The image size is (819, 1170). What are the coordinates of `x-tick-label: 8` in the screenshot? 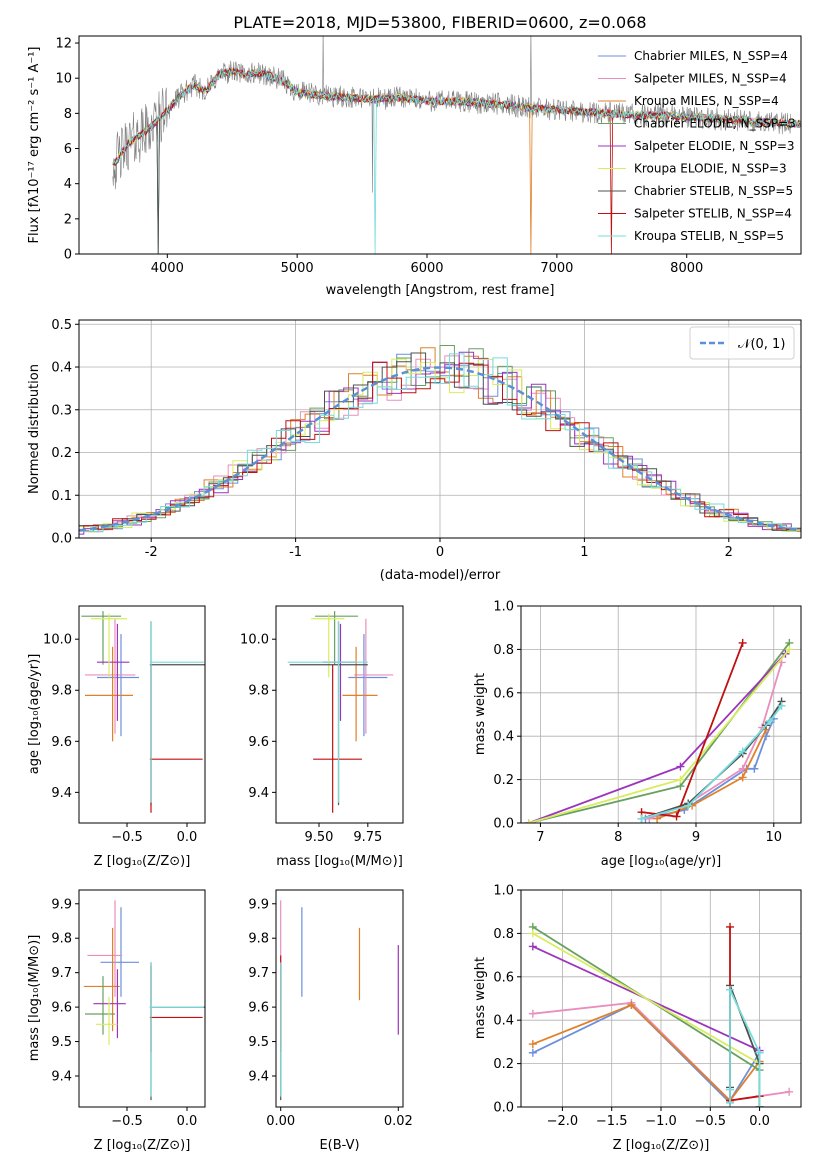 It's located at (618, 837).